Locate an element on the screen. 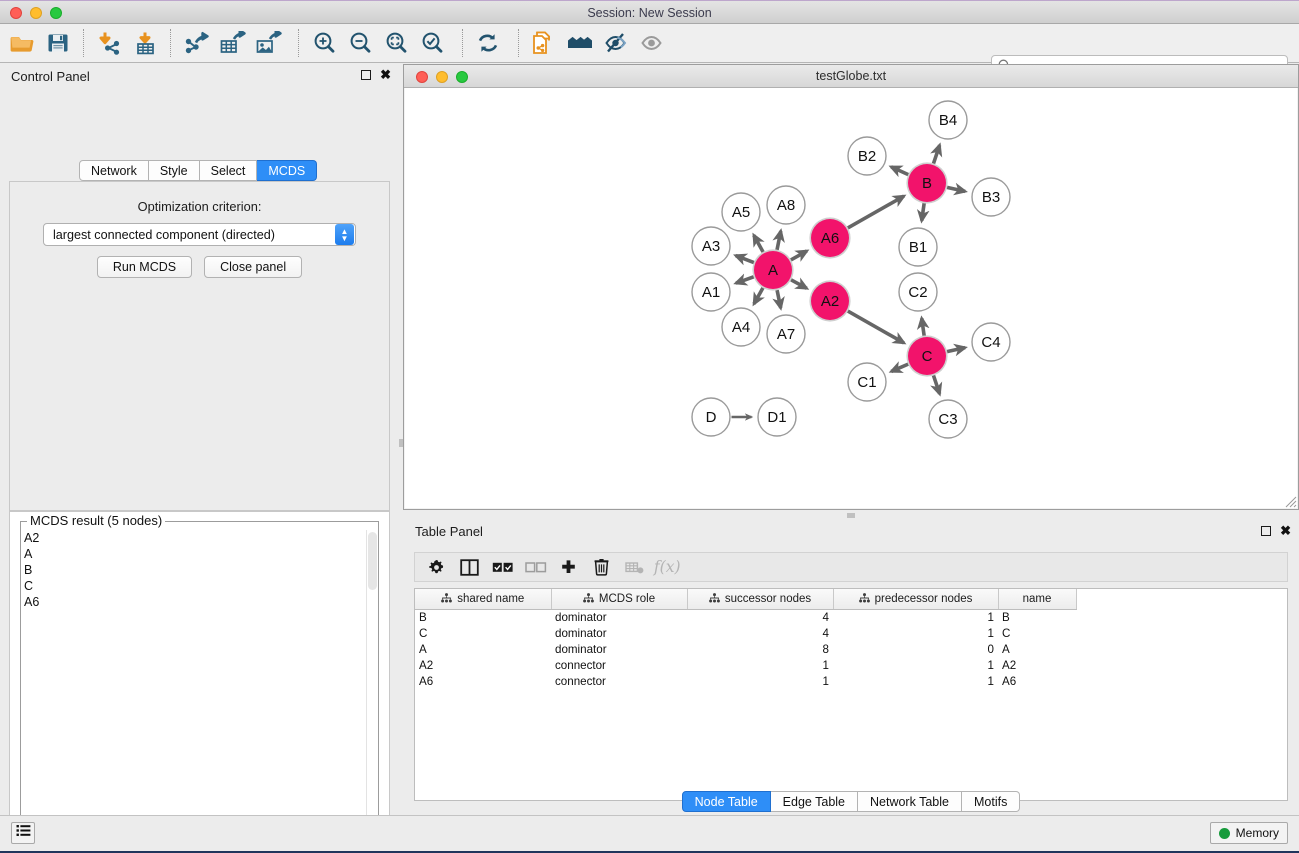 The height and width of the screenshot is (853, 1299). close-window-button is located at coordinates (16, 13).